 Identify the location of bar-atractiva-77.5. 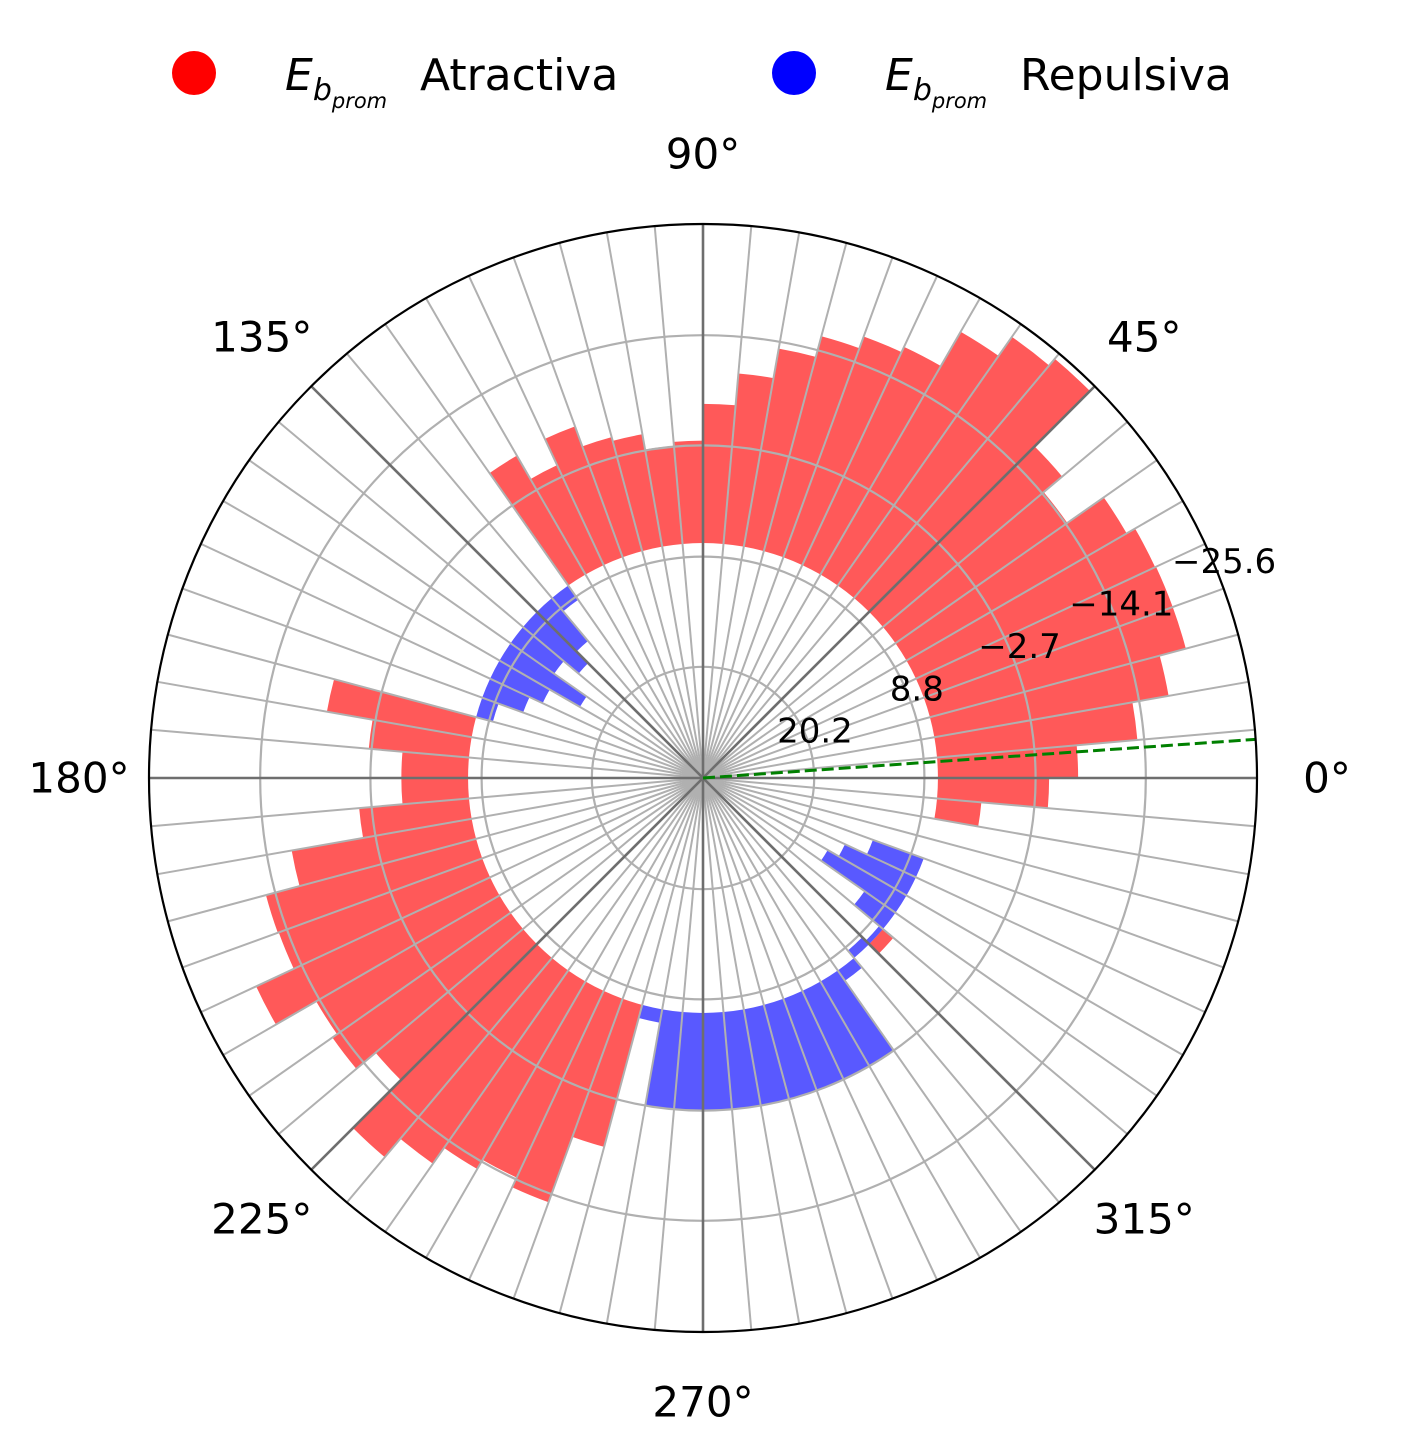
(779, 450).